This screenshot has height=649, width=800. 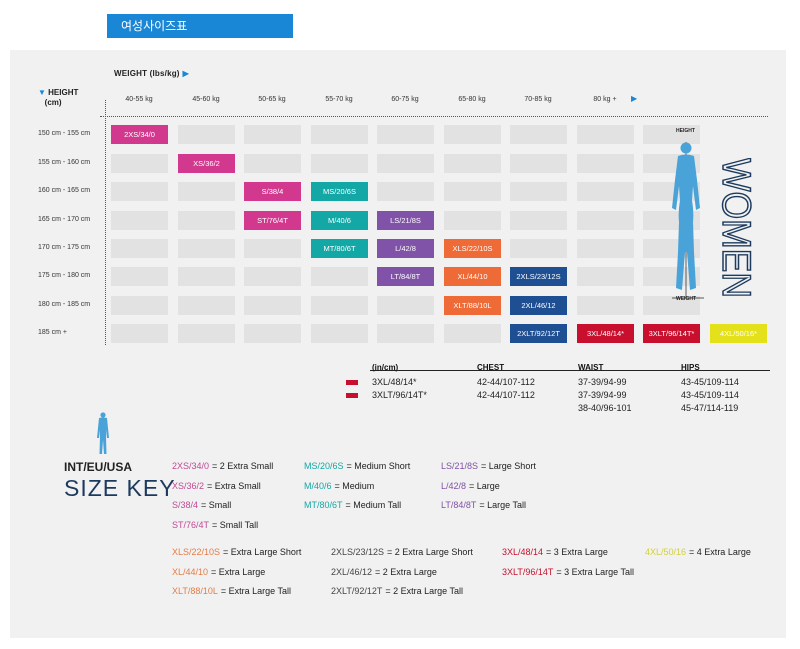 I want to click on axis-divider-vertical, so click(x=105, y=222).